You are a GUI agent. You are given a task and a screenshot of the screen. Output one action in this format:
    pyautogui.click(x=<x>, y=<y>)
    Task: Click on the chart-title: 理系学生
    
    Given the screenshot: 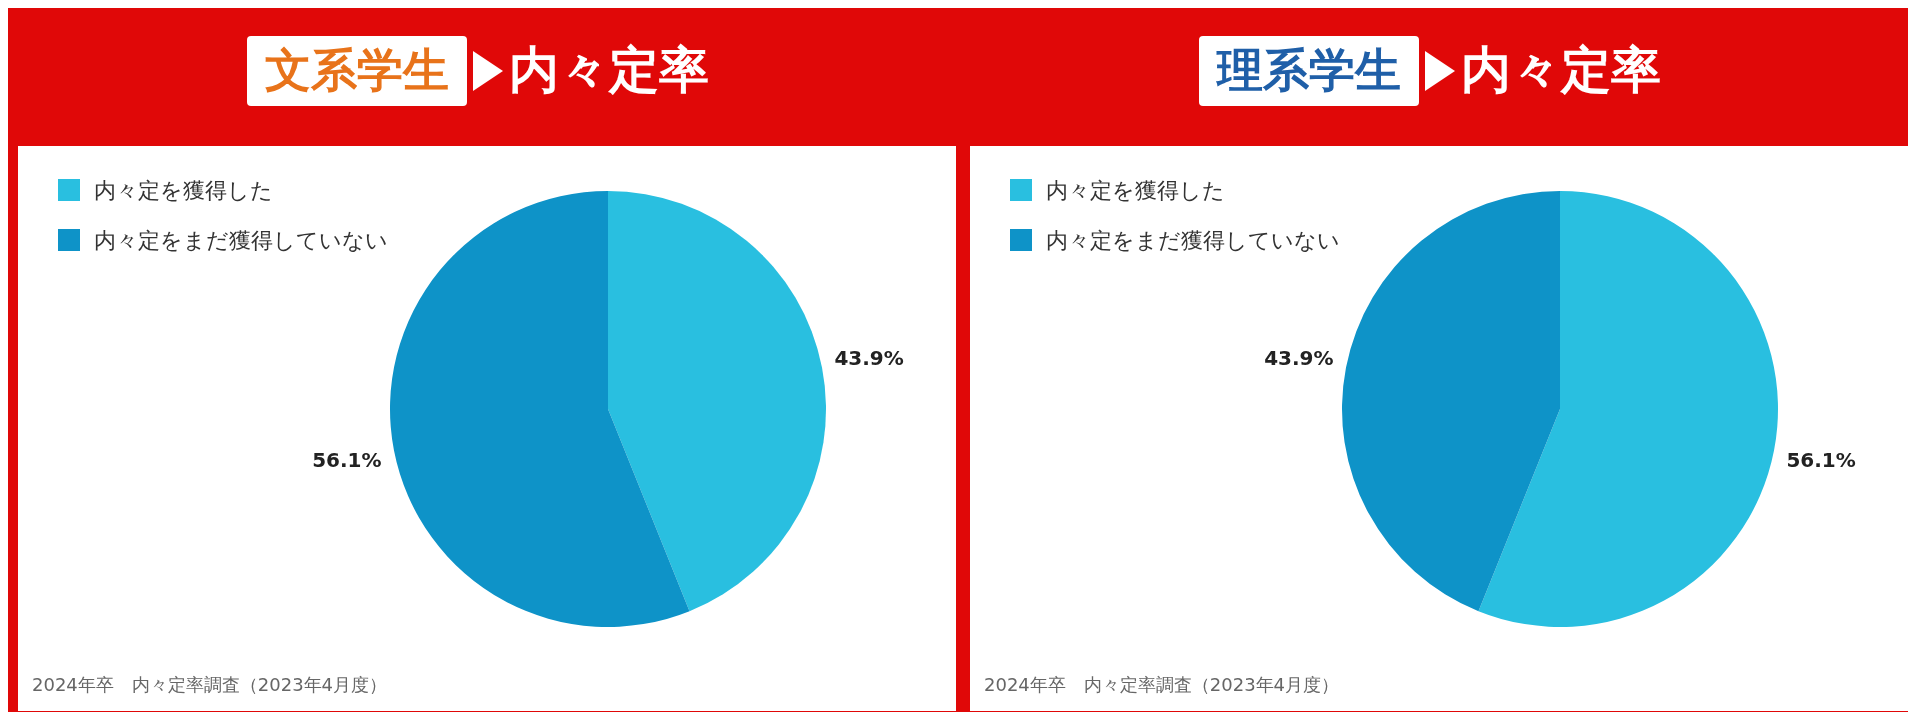 What is the action you would take?
    pyautogui.click(x=1309, y=70)
    